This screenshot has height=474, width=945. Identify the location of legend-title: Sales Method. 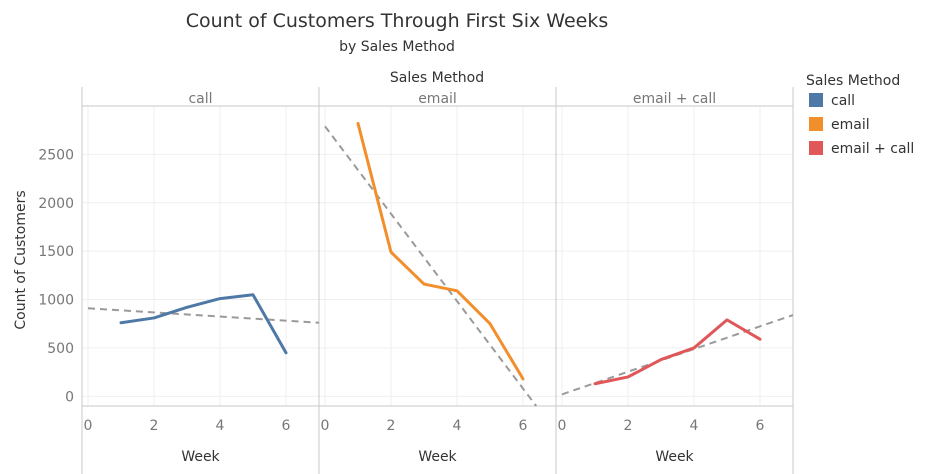
(853, 81).